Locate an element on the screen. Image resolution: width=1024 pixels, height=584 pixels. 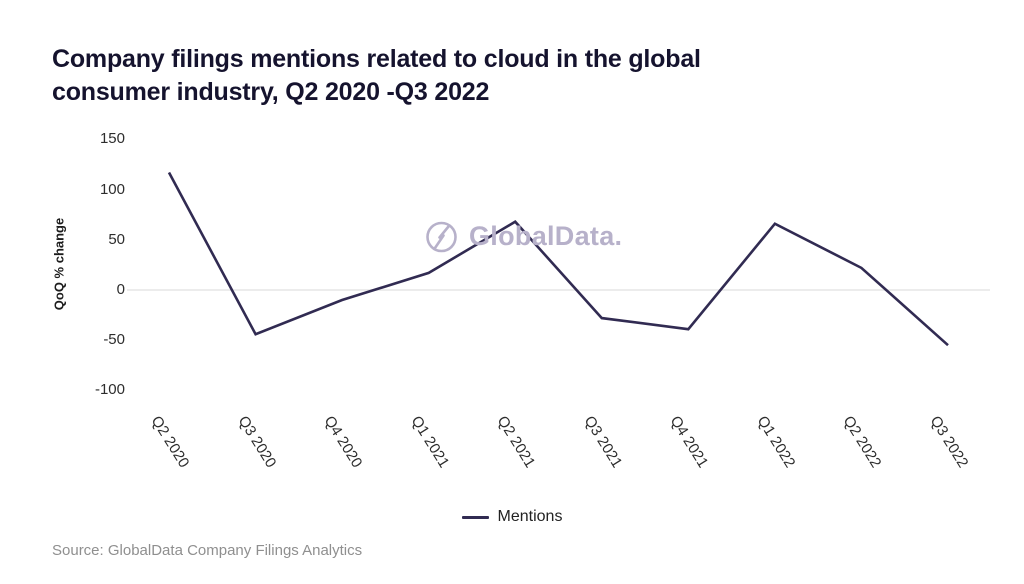
legend-item-mentions: Mentions is located at coordinates (512, 517).